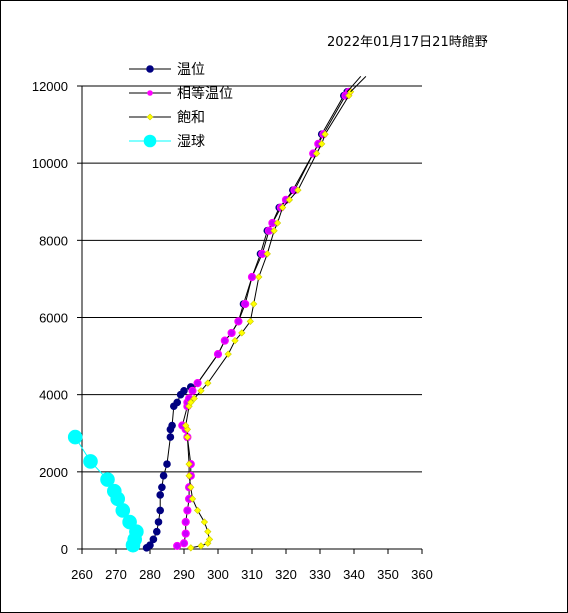 The width and height of the screenshot is (568, 613). I want to click on x-tick-label: 270, so click(116, 574).